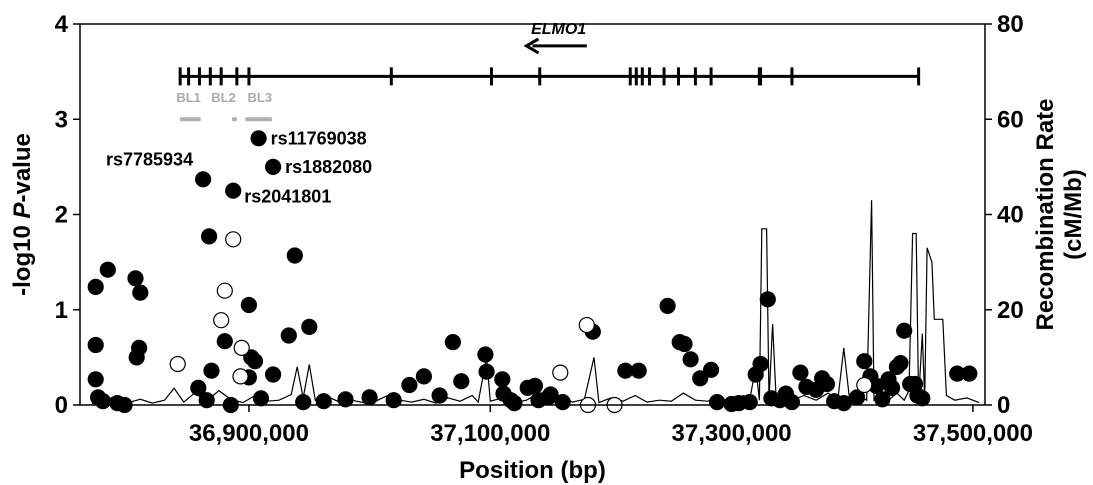 Image resolution: width=1093 pixels, height=485 pixels. I want to click on y2-tick-label: 80, so click(1010, 24).